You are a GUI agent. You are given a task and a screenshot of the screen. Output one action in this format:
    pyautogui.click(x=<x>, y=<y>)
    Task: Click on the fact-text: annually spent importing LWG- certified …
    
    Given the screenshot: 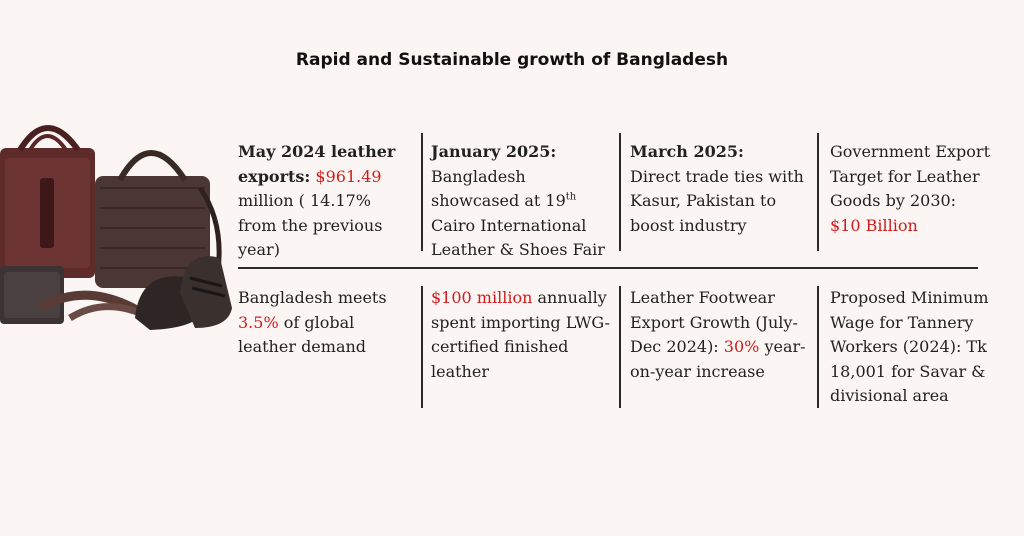 What is the action you would take?
    pyautogui.click(x=520, y=334)
    